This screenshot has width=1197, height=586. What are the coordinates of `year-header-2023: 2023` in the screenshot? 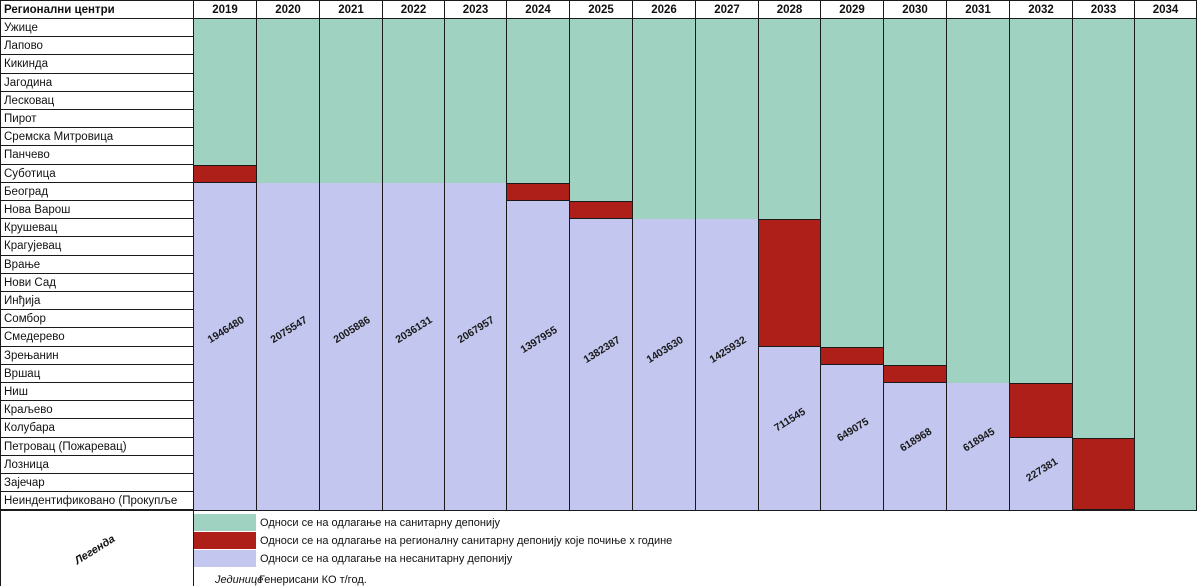 It's located at (476, 9).